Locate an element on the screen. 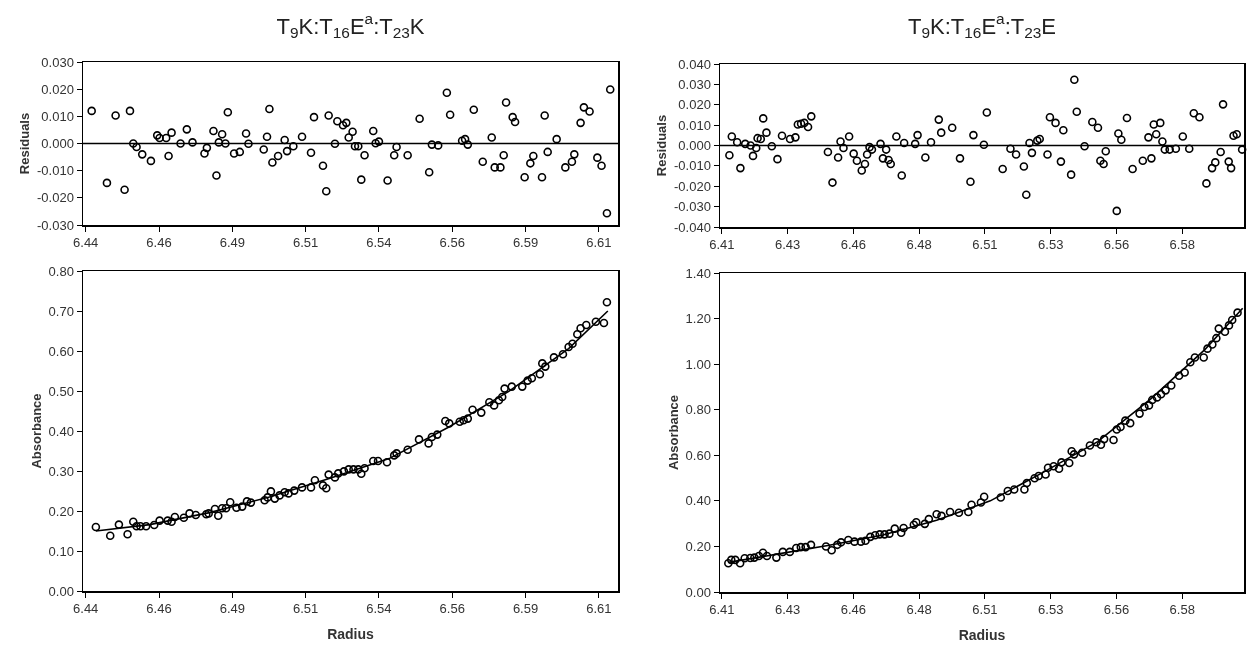 The width and height of the screenshot is (1249, 653). y-tick-label: 1.40 is located at coordinates (698, 273).